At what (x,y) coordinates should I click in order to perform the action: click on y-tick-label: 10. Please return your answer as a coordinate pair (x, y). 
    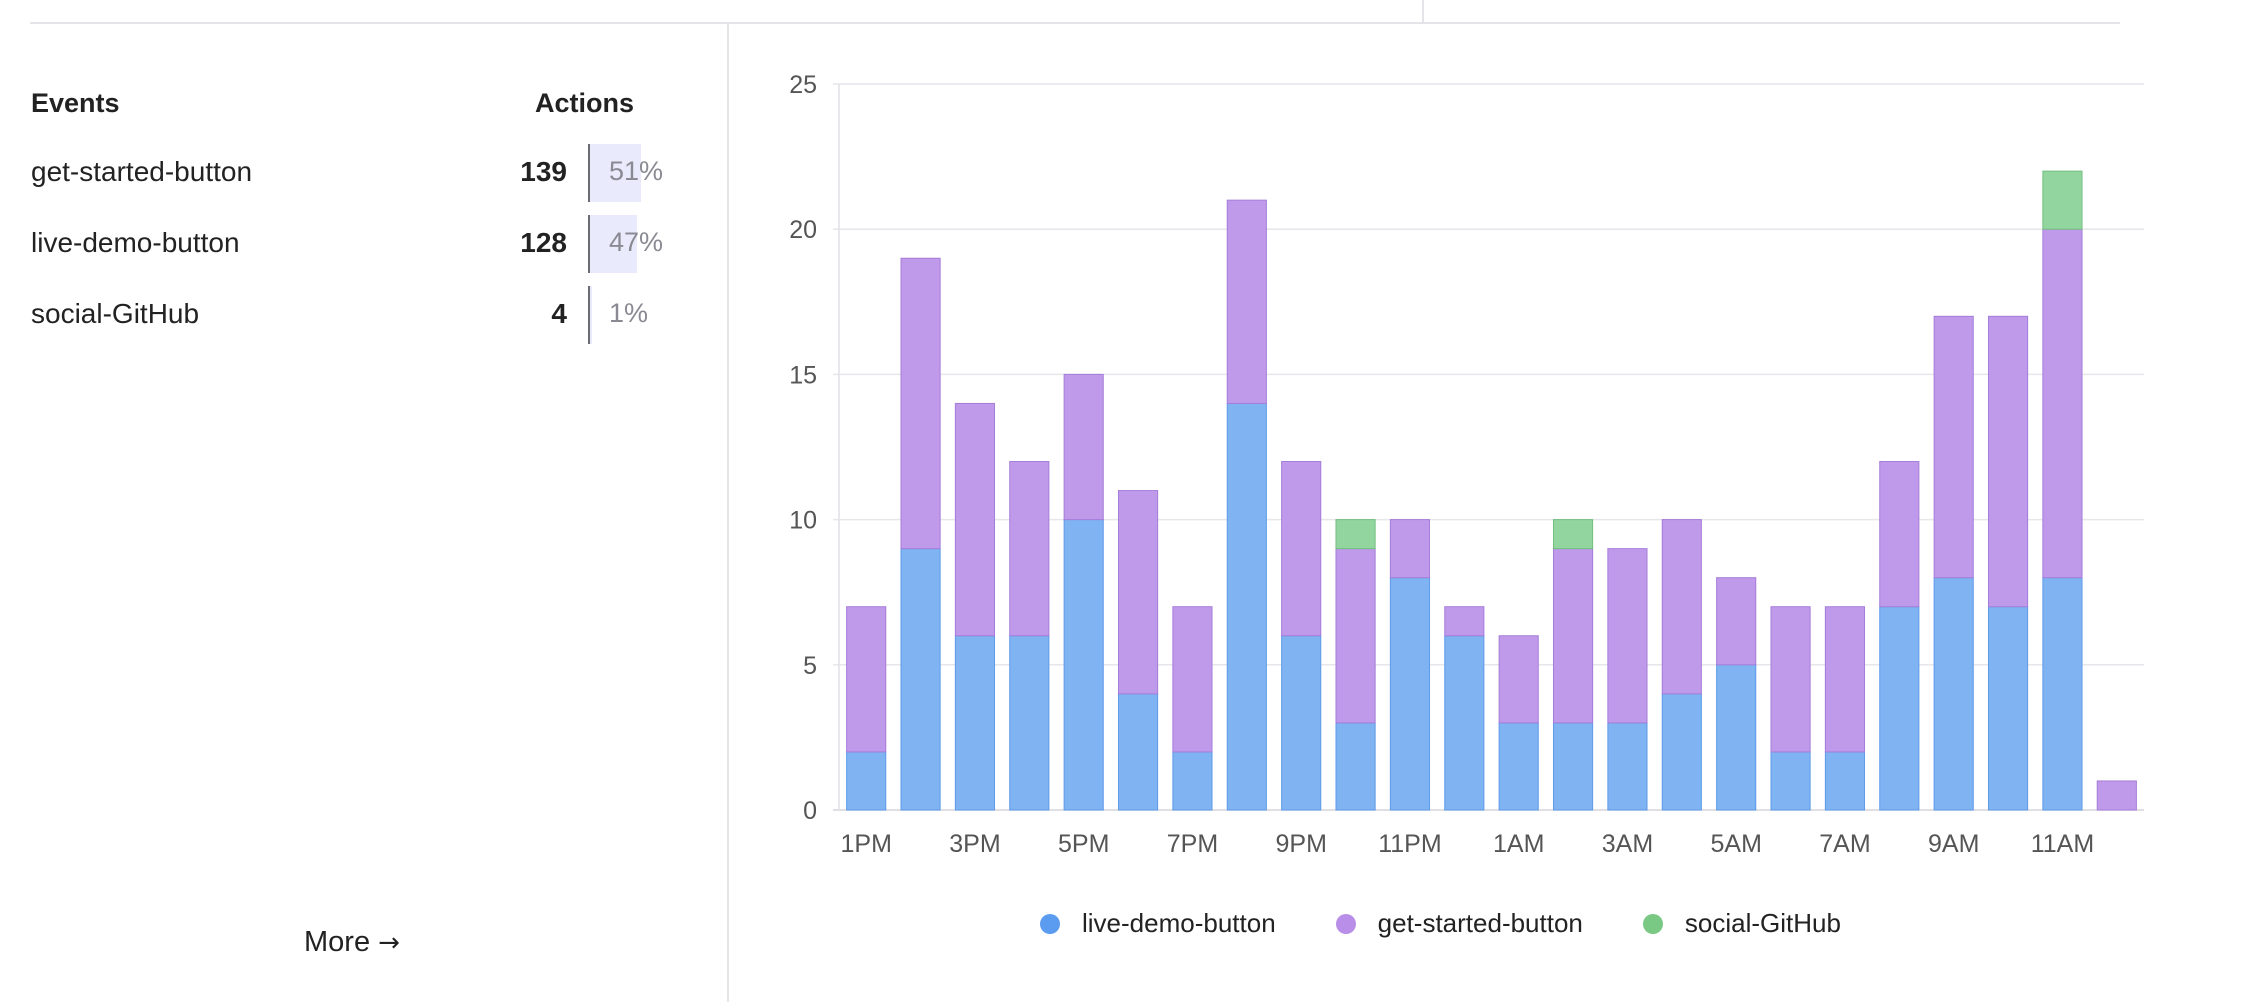
    Looking at the image, I should click on (803, 521).